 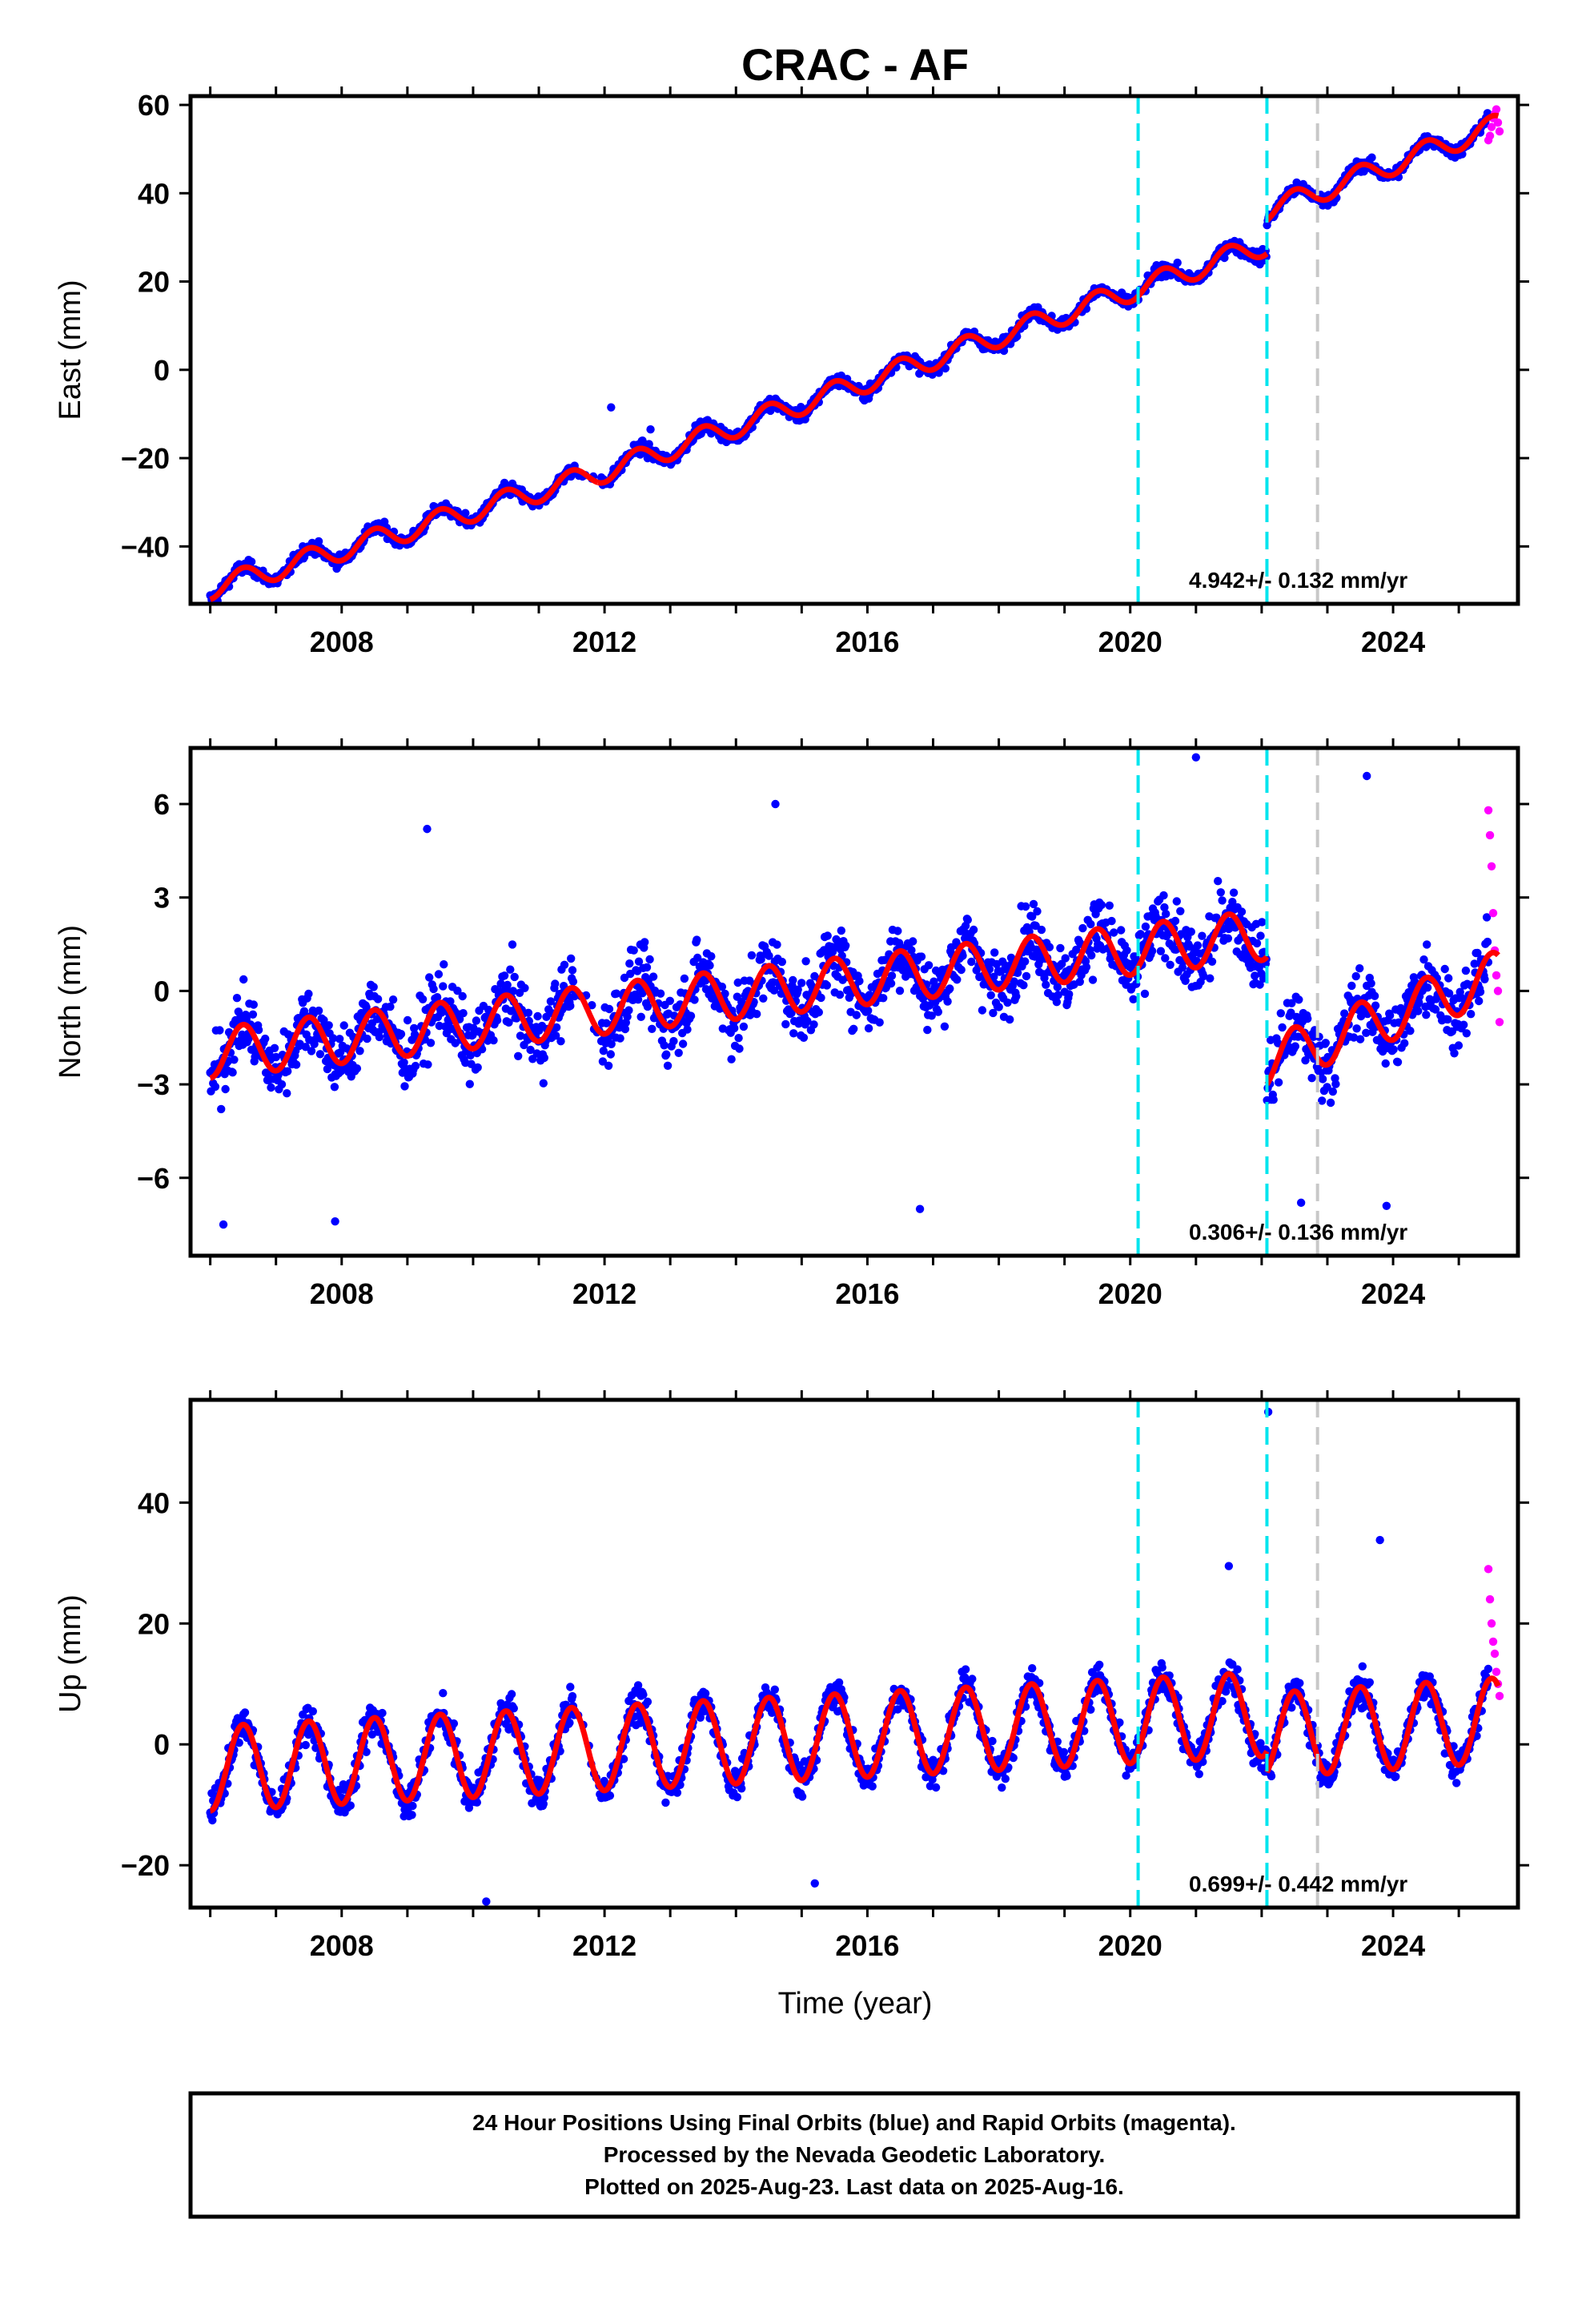 I want to click on rate-label: 0.306+/- 0.136 mm/yr, so click(x=1298, y=1232).